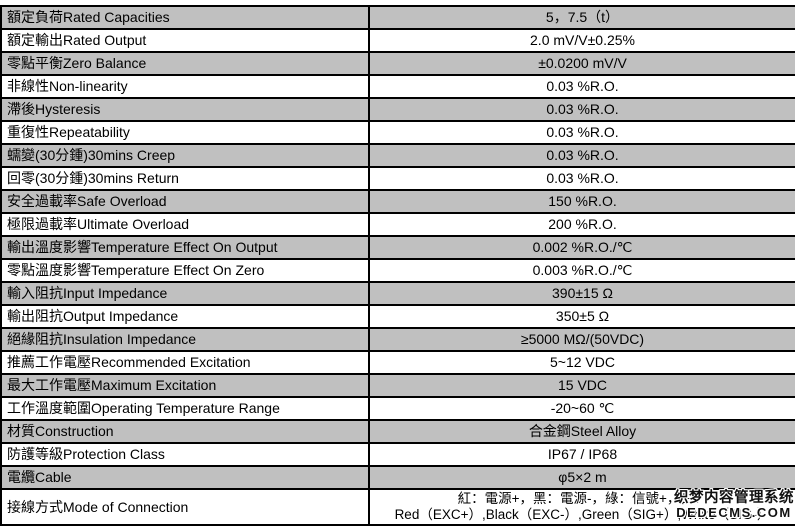 The height and width of the screenshot is (526, 795). What do you see at coordinates (581, 316) in the screenshot?
I see `spec-value: 350±5 Ω` at bounding box center [581, 316].